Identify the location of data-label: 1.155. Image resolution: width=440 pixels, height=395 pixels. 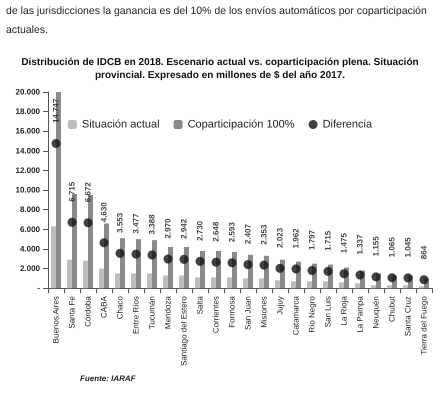
(376, 246).